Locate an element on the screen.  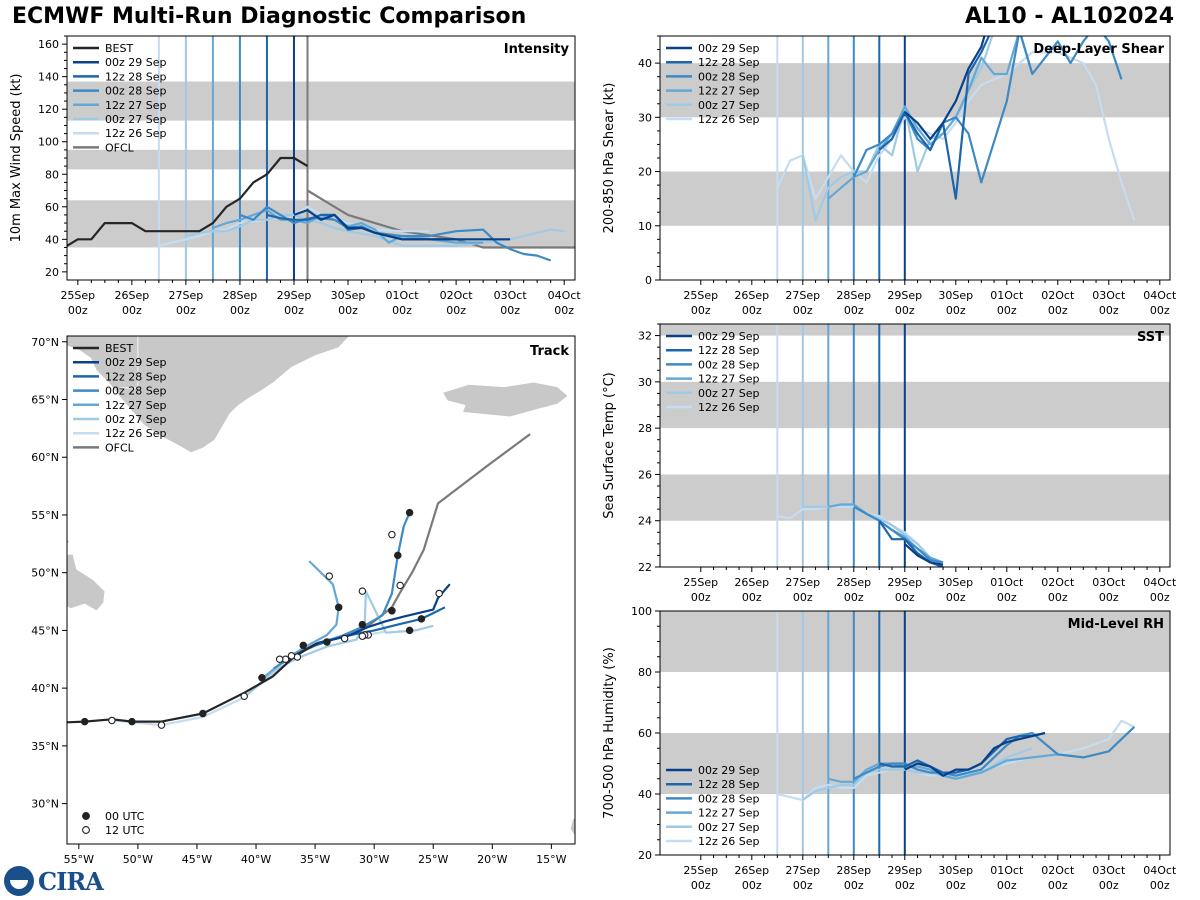
x-tick-label: 45°W is located at coordinates (197, 859).